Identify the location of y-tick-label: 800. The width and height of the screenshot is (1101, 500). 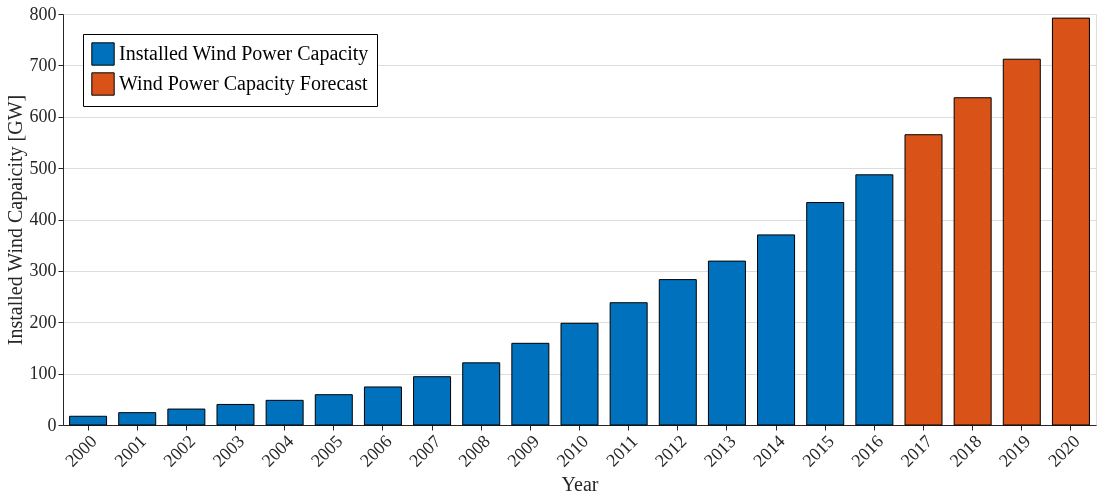
(43, 13).